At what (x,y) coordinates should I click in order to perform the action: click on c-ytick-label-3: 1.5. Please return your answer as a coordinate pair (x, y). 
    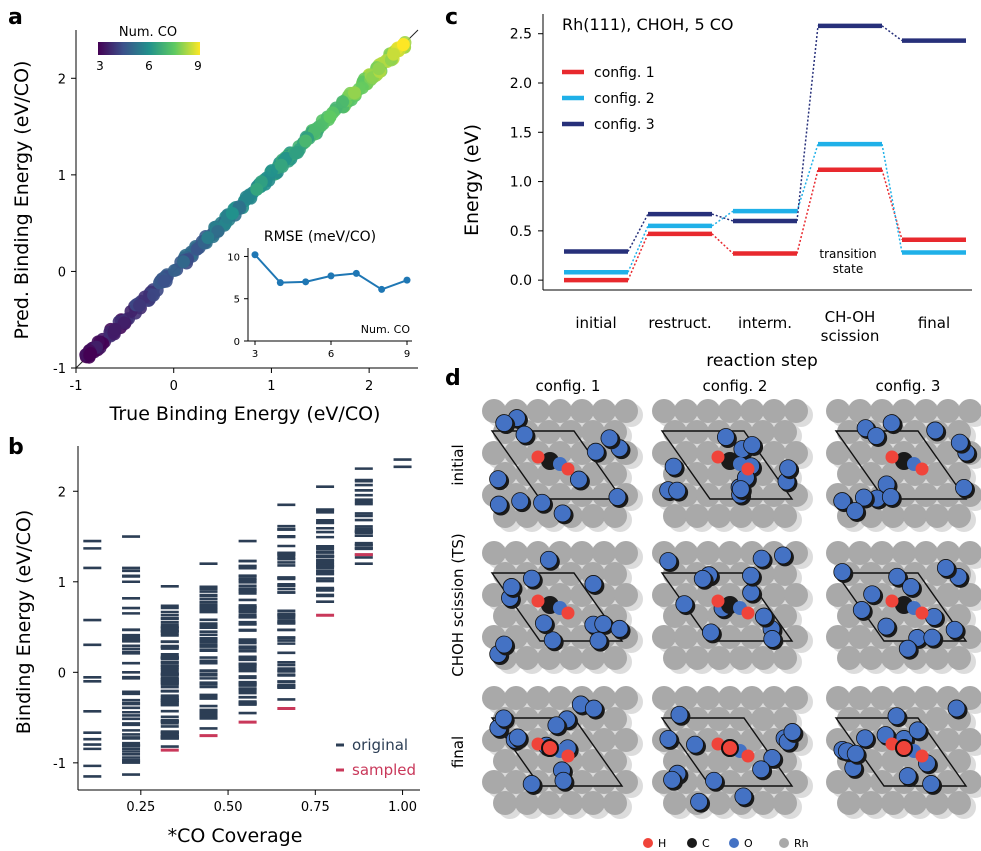
    Looking at the image, I should click on (521, 133).